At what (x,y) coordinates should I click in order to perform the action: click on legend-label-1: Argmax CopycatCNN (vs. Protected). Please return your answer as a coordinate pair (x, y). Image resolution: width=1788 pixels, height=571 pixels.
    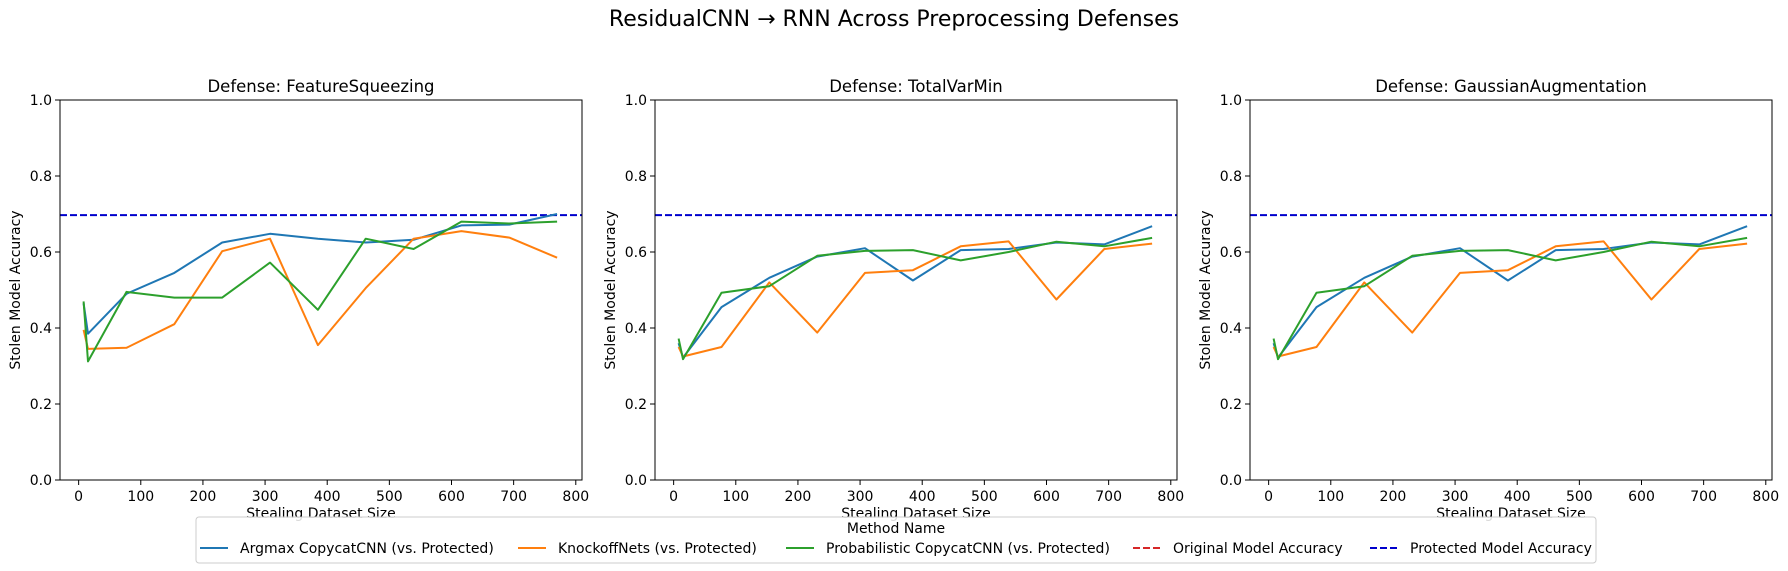
    Looking at the image, I should click on (367, 549).